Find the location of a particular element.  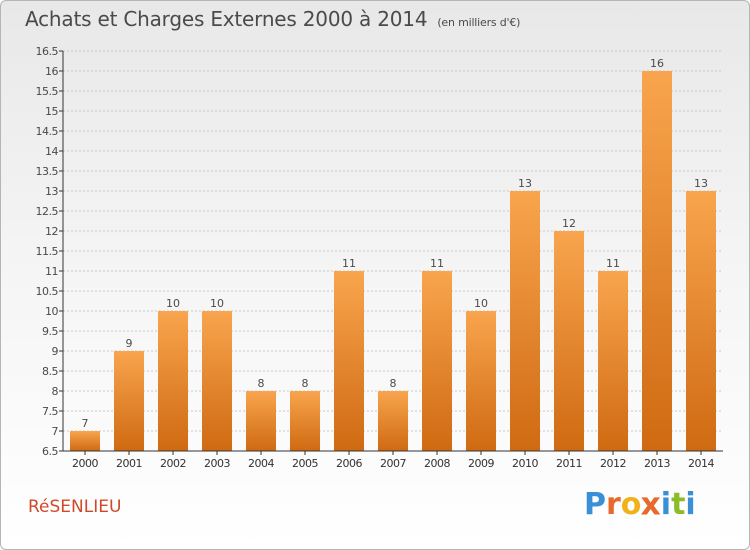

y-tick-label: 6.5 is located at coordinates (50, 451).